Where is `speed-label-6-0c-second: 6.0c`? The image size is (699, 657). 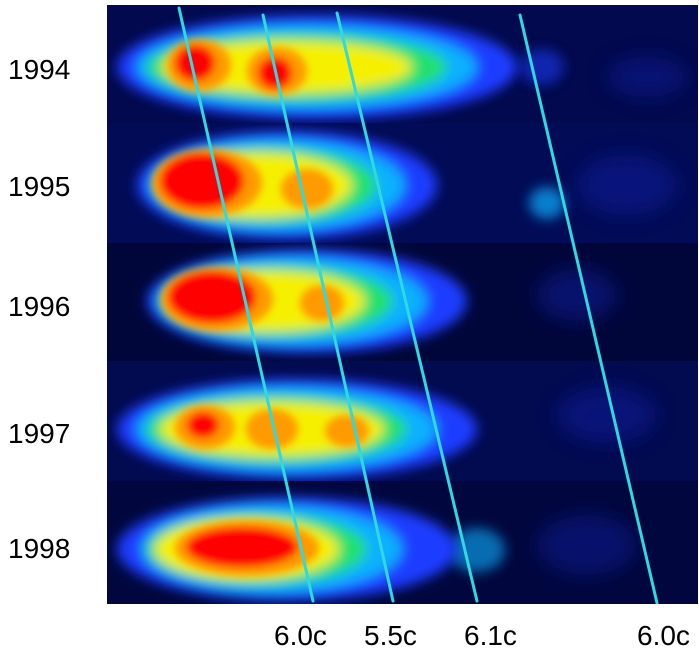
speed-label-6-0c-second: 6.0c is located at coordinates (663, 635).